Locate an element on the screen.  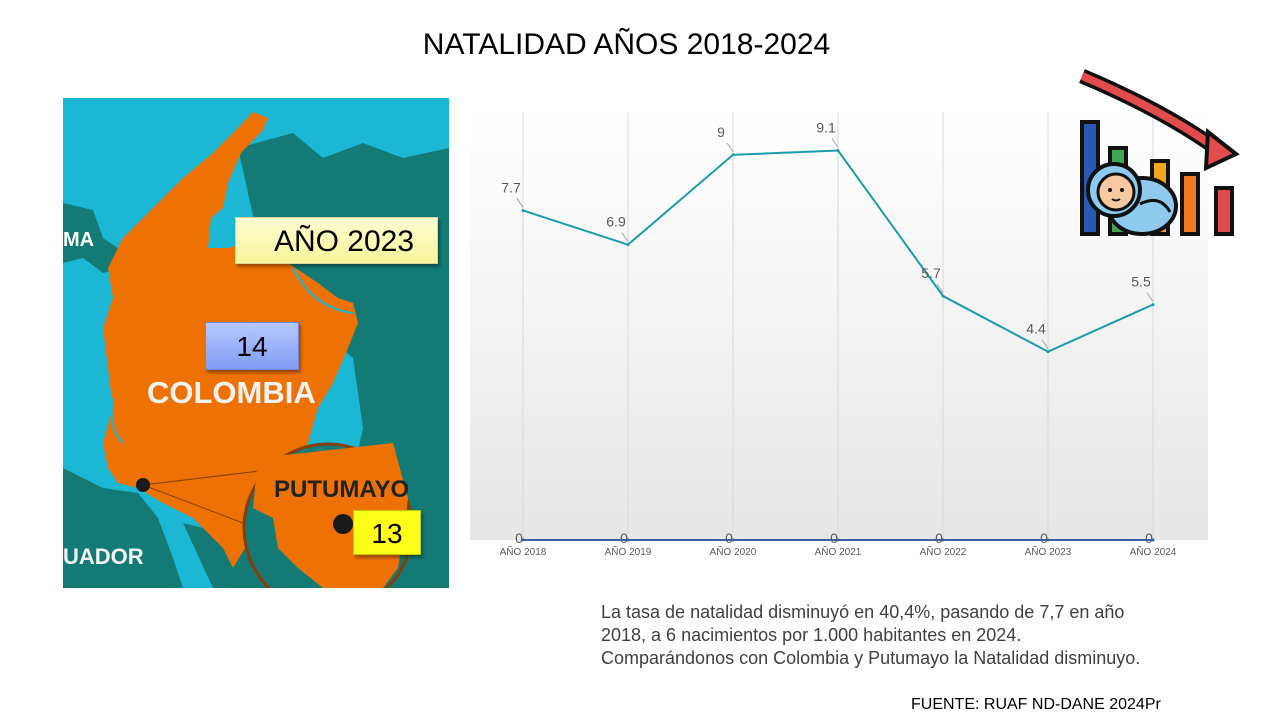
chart-x-tick-label: AÑO 2023 is located at coordinates (1048, 551).